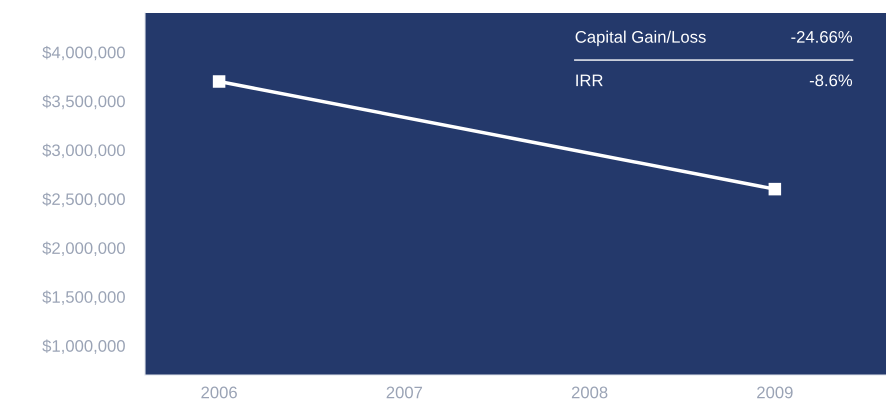 The image size is (886, 407). I want to click on x-tick-label: 2008, so click(590, 392).